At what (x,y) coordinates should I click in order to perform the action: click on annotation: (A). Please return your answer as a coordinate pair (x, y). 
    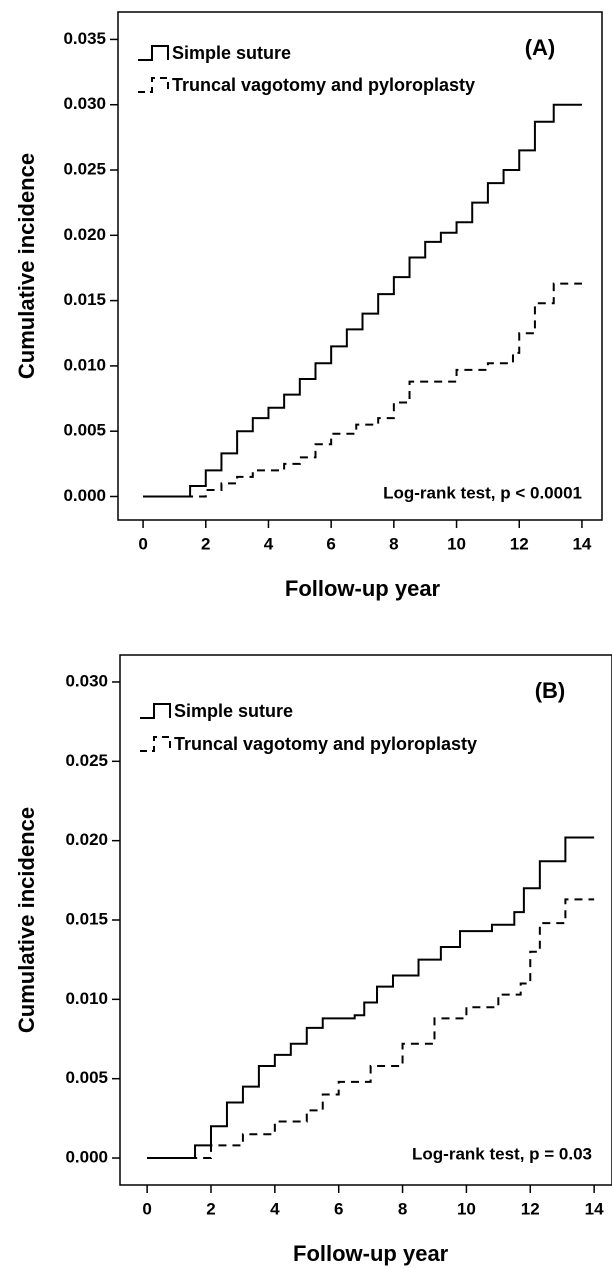
    Looking at the image, I should click on (540, 47).